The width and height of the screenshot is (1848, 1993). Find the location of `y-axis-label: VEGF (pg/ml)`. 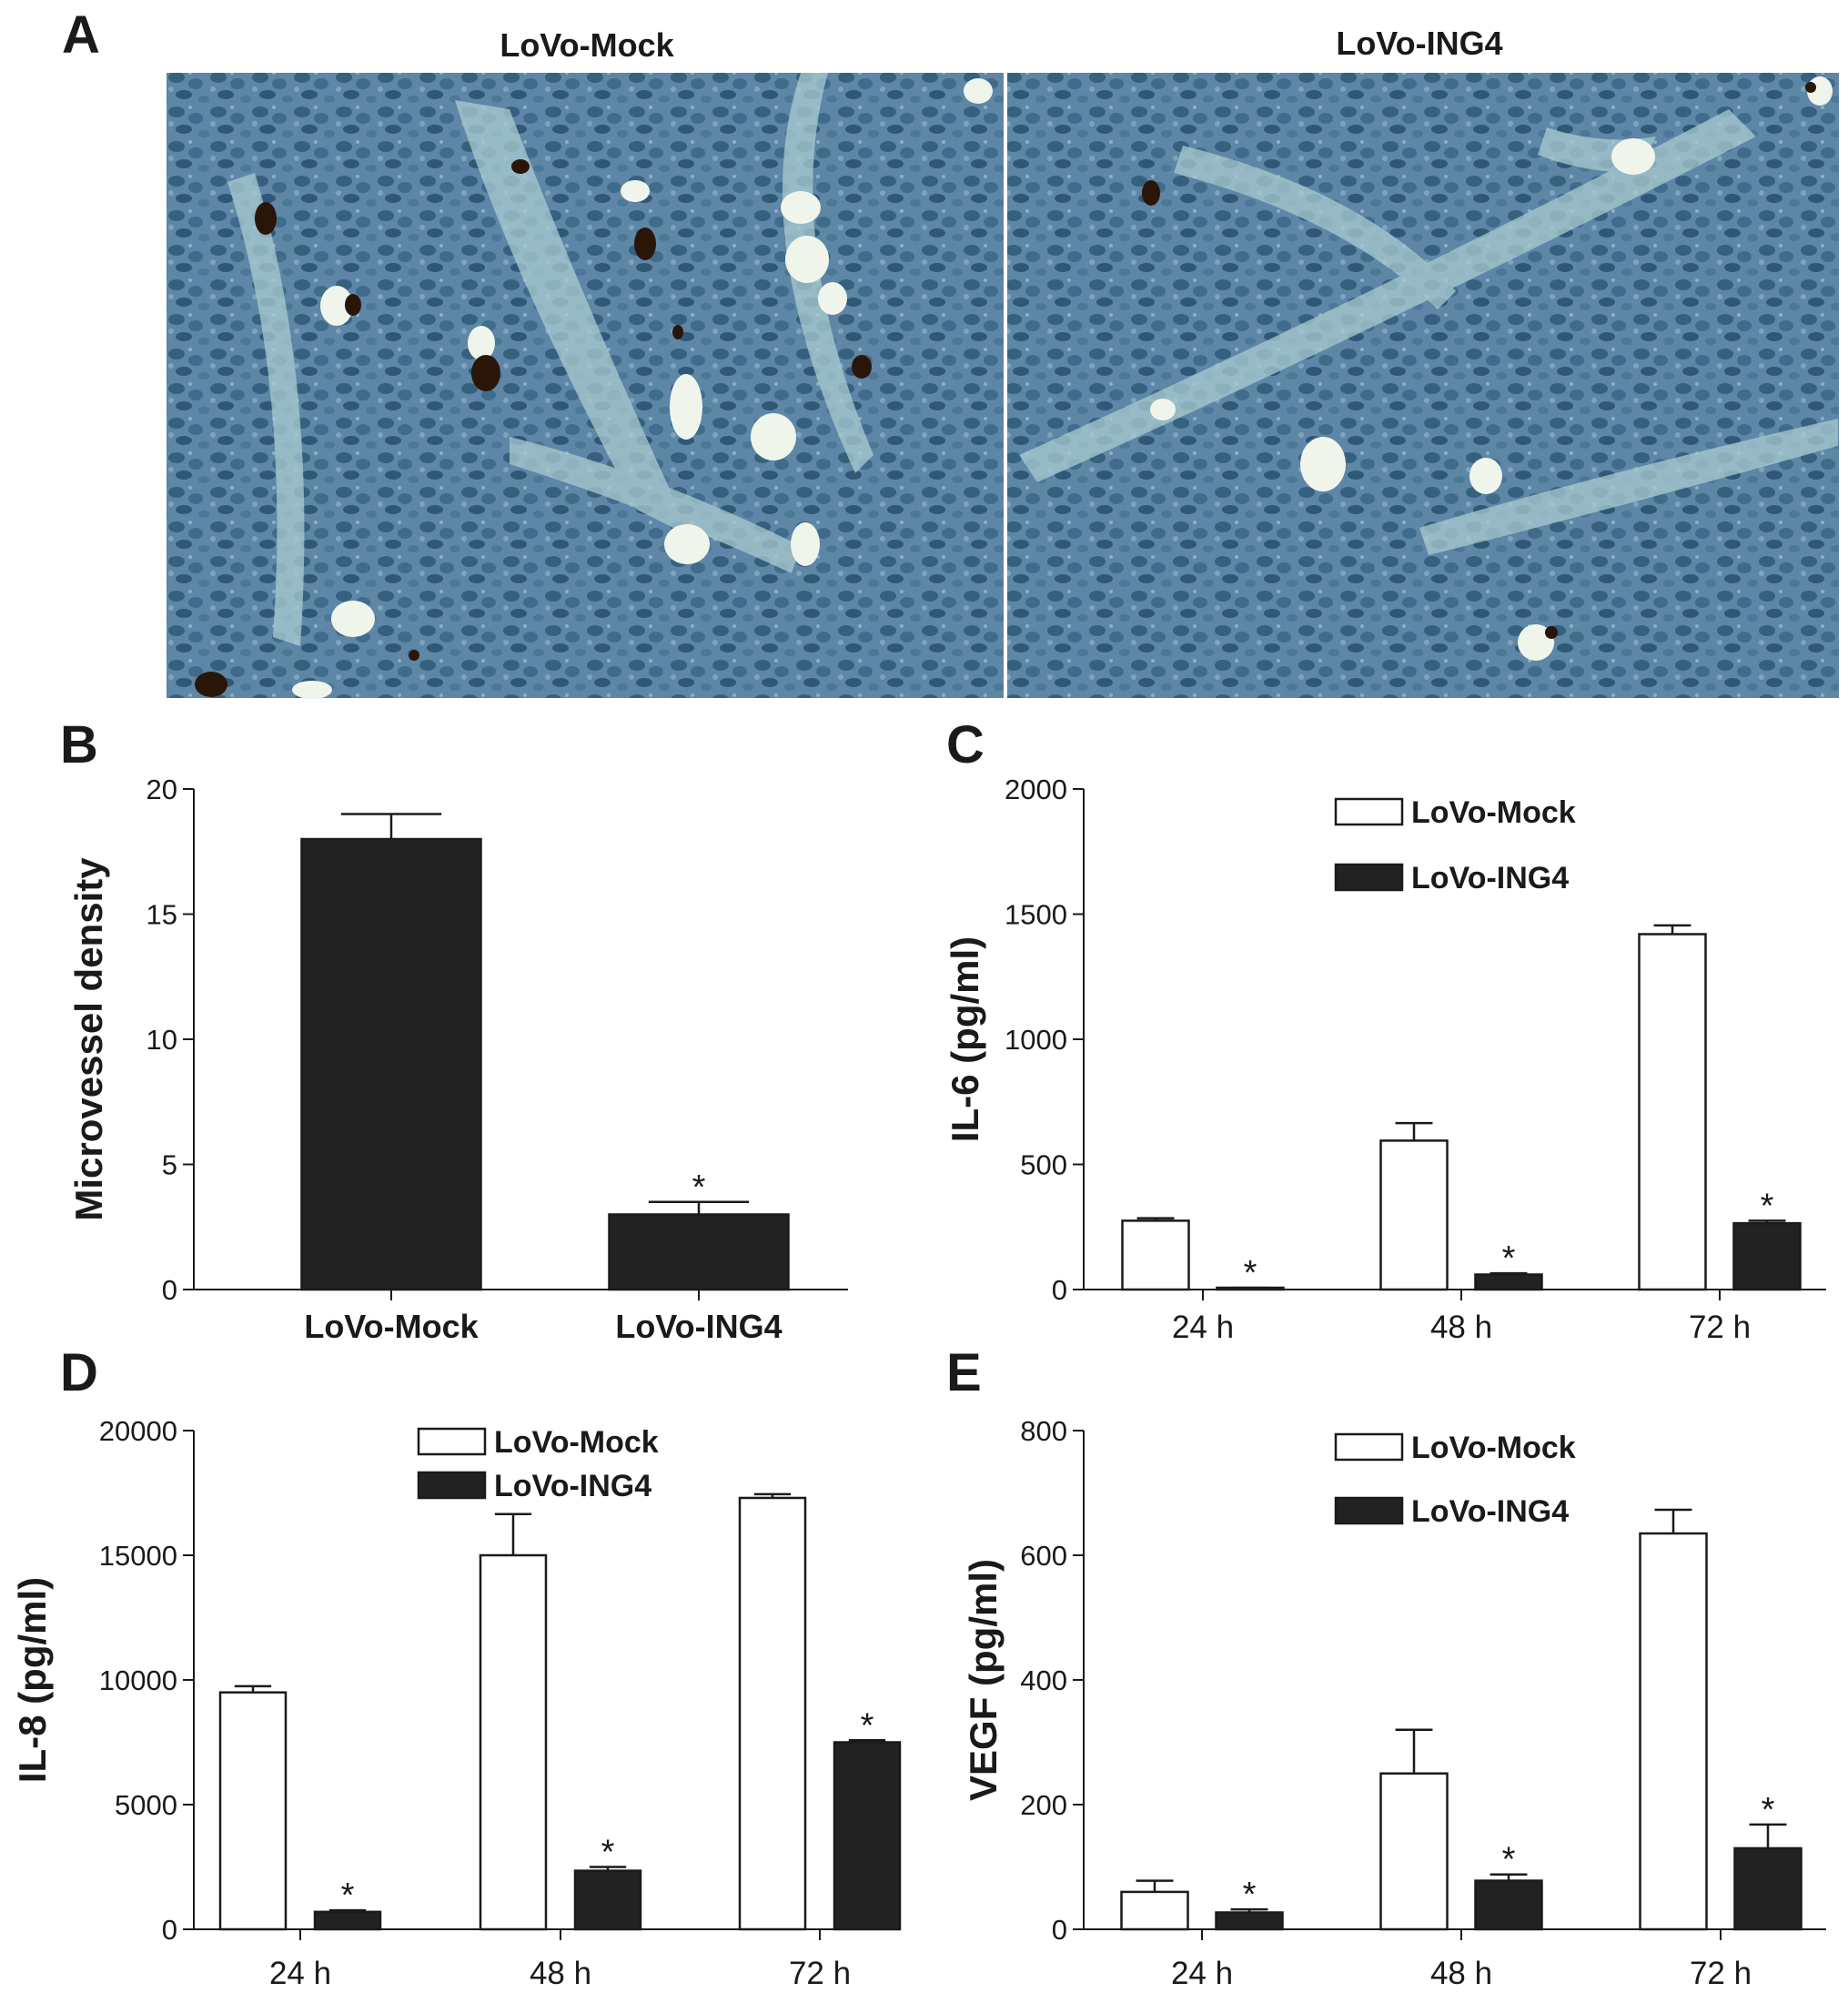

y-axis-label: VEGF (pg/ml) is located at coordinates (984, 1680).